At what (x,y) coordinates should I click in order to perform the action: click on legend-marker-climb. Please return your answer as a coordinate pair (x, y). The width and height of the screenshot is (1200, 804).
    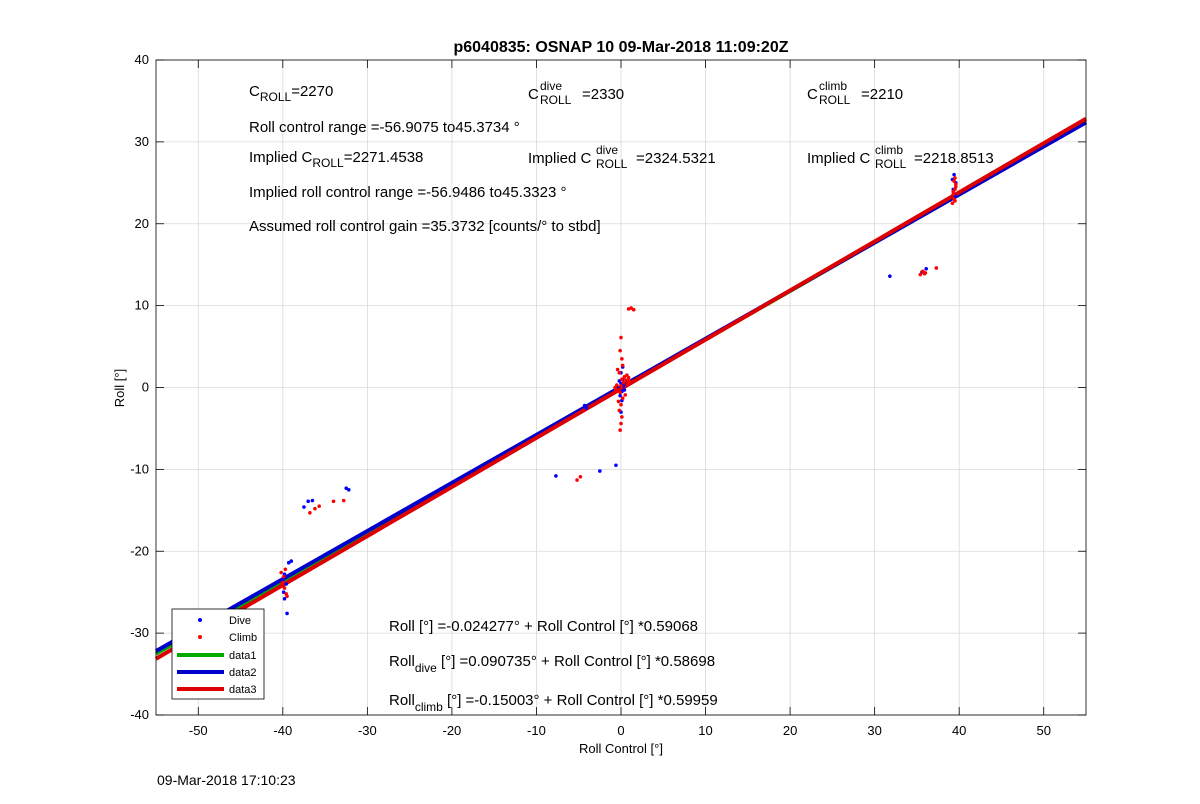
    Looking at the image, I should click on (200, 637).